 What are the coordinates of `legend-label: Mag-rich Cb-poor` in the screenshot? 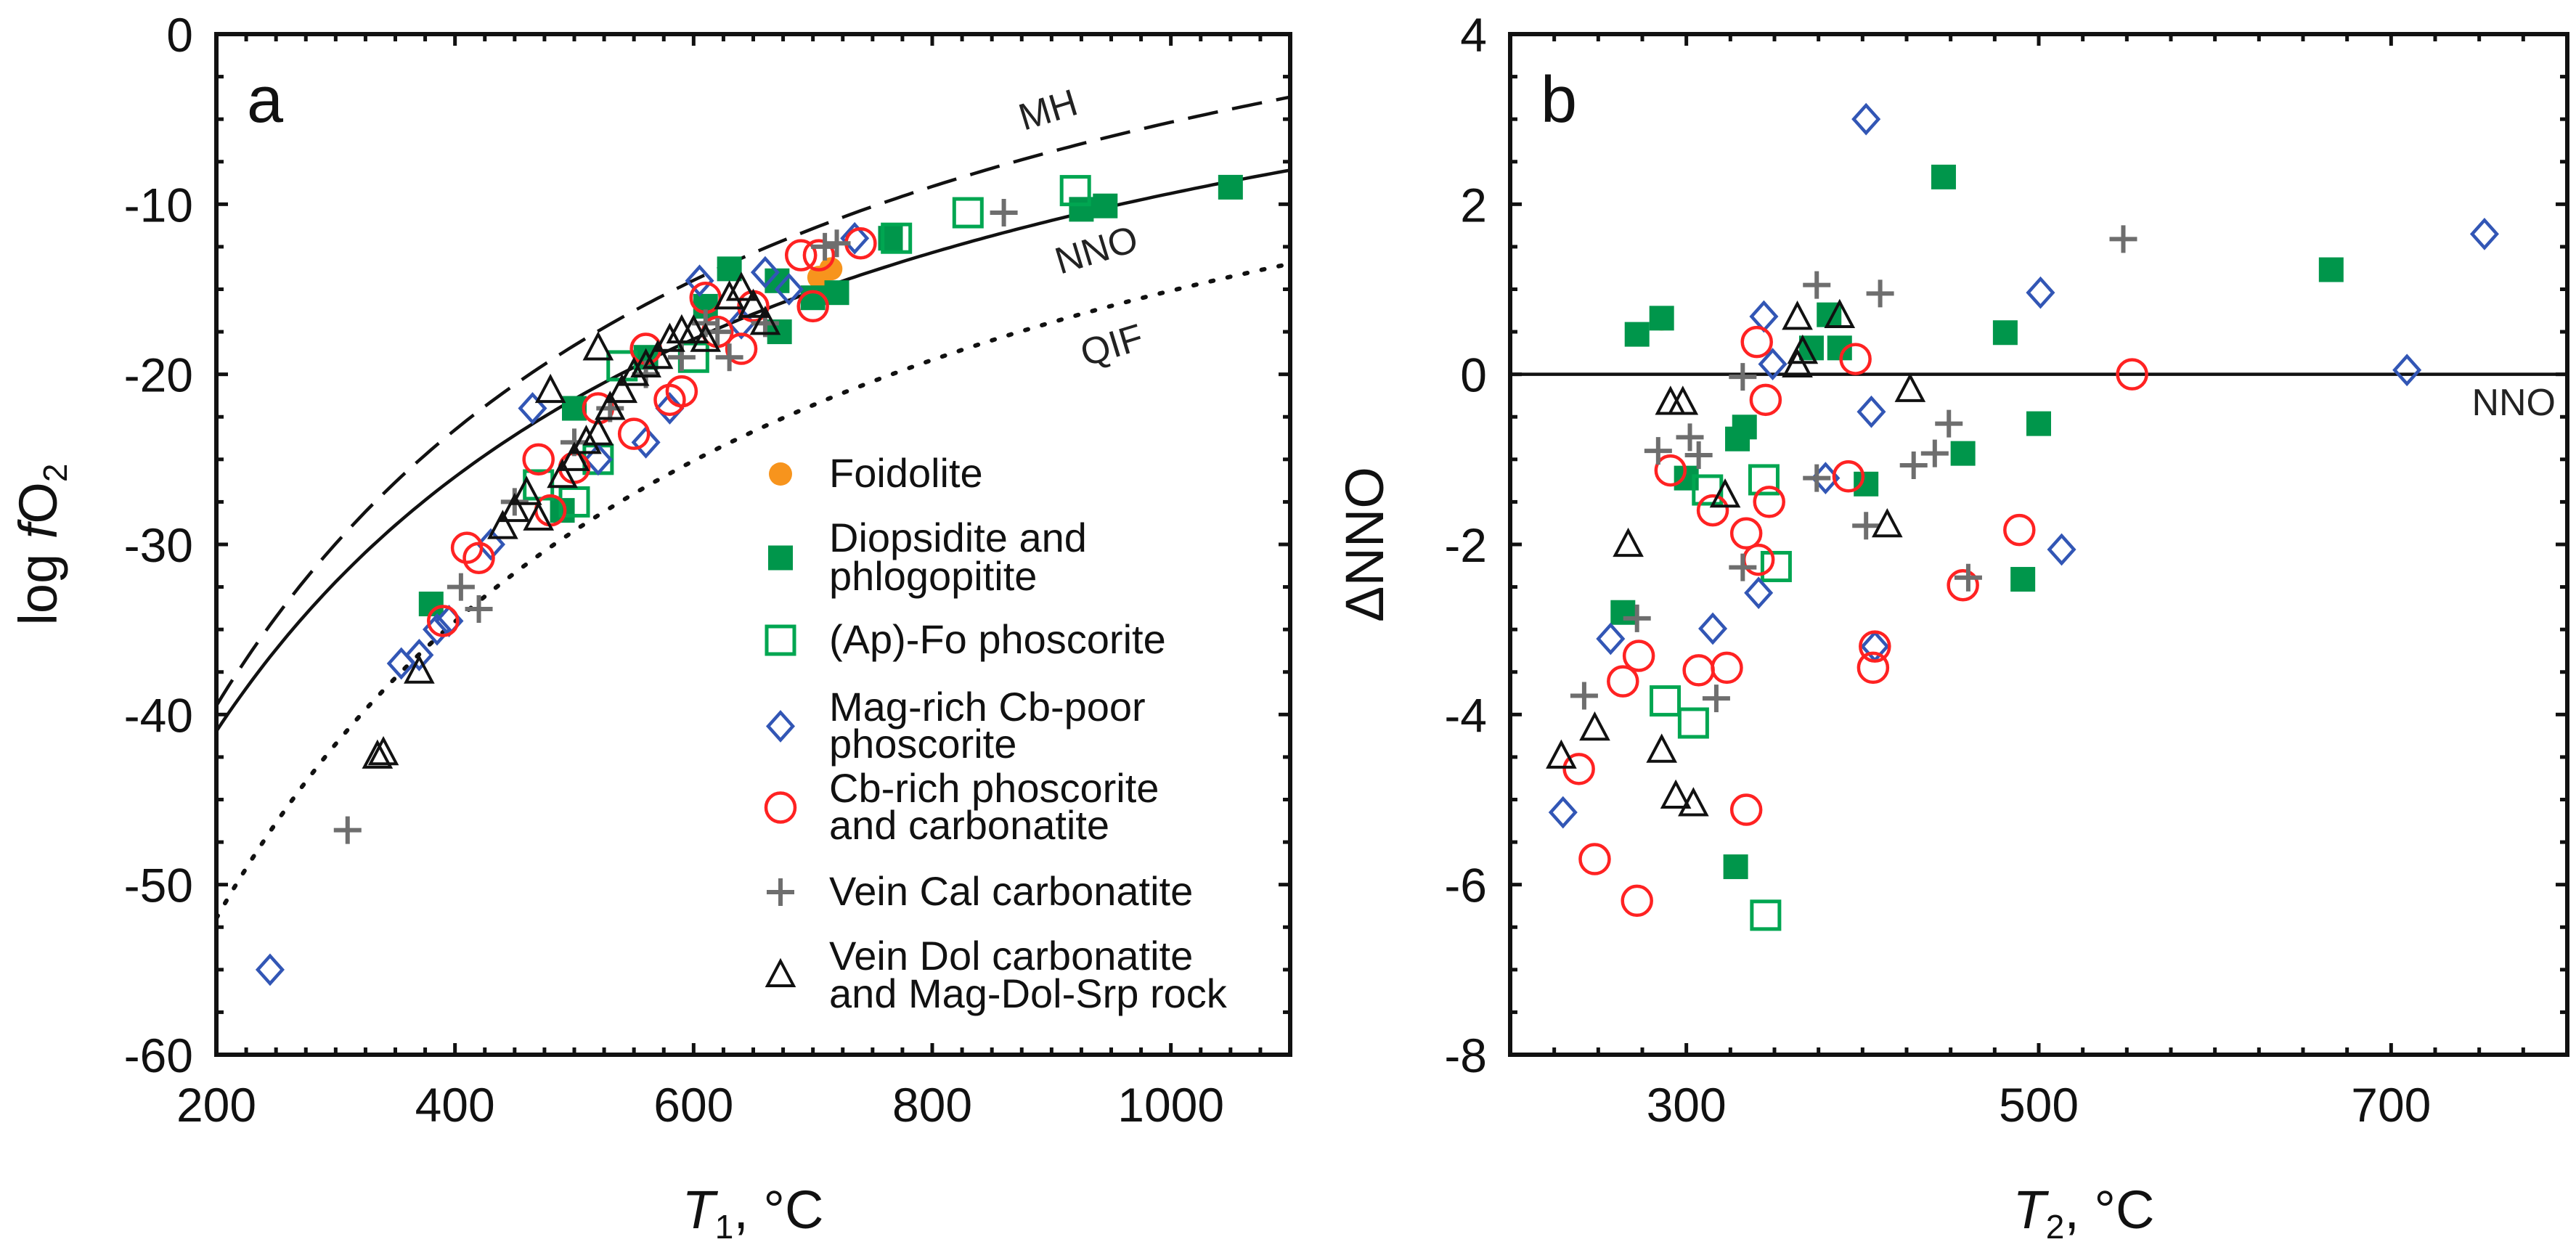 It's located at (987, 707).